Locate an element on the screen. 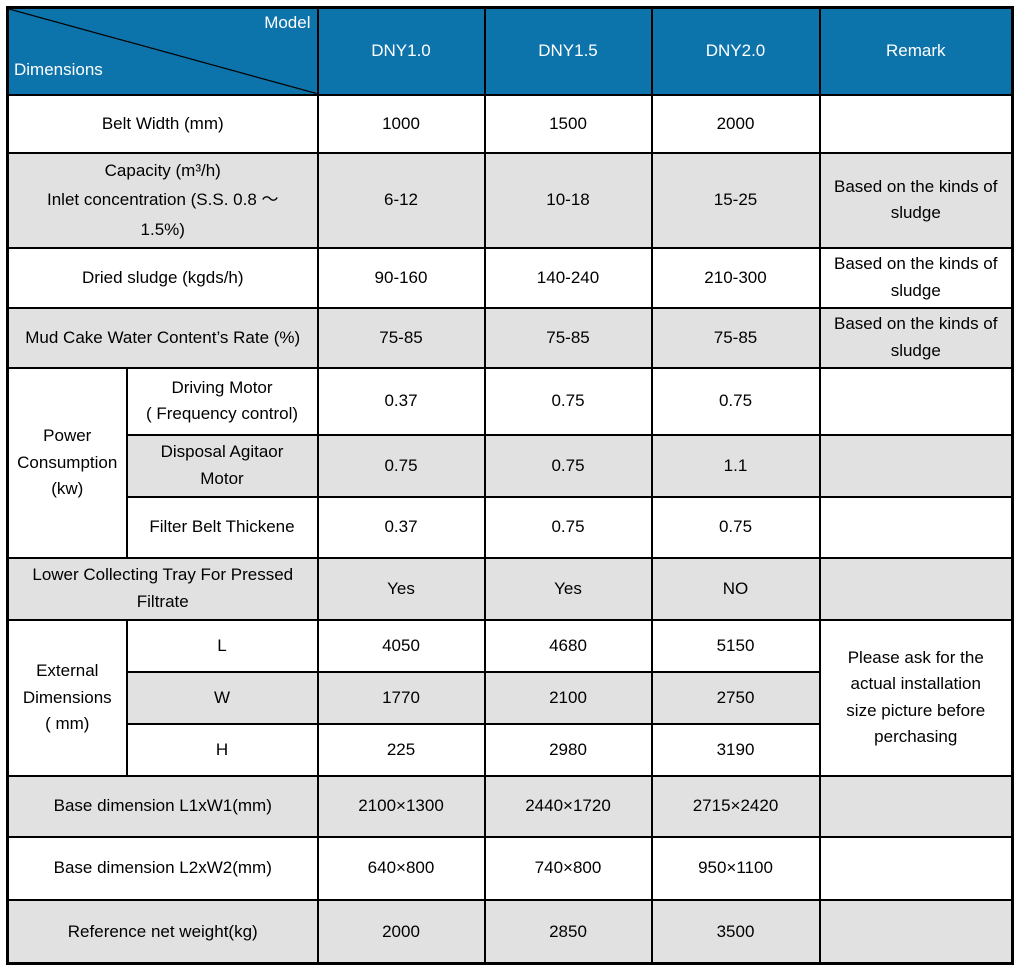  value-cell: 6-12 is located at coordinates (401, 200).